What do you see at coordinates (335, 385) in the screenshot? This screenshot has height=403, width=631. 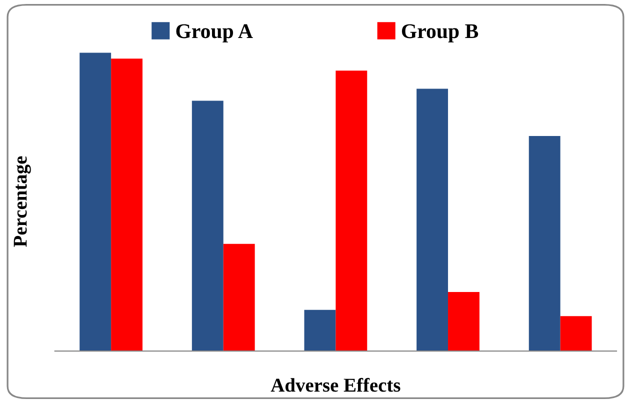 I see `x-axis-title: Adverse Effects` at bounding box center [335, 385].